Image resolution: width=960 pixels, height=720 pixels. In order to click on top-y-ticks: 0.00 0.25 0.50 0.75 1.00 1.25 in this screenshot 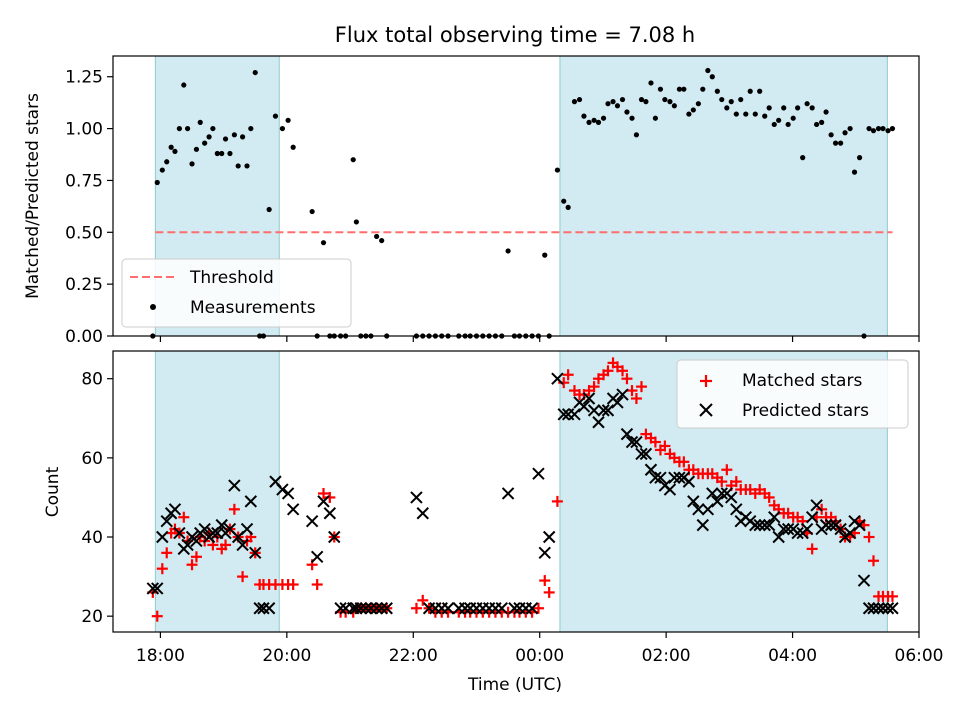, I will do `click(89, 207)`.